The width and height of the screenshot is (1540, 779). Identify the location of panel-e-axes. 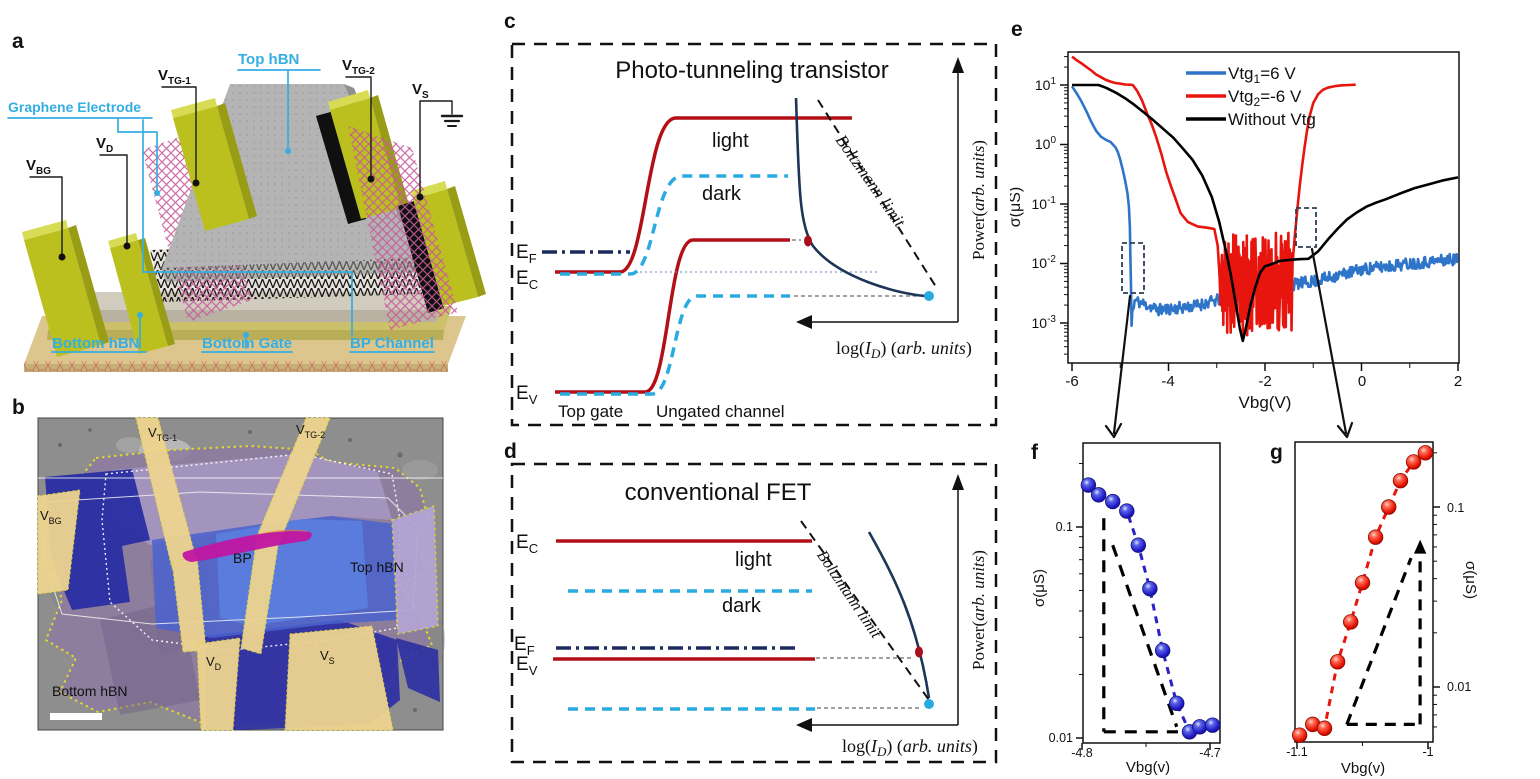
(1259, 213).